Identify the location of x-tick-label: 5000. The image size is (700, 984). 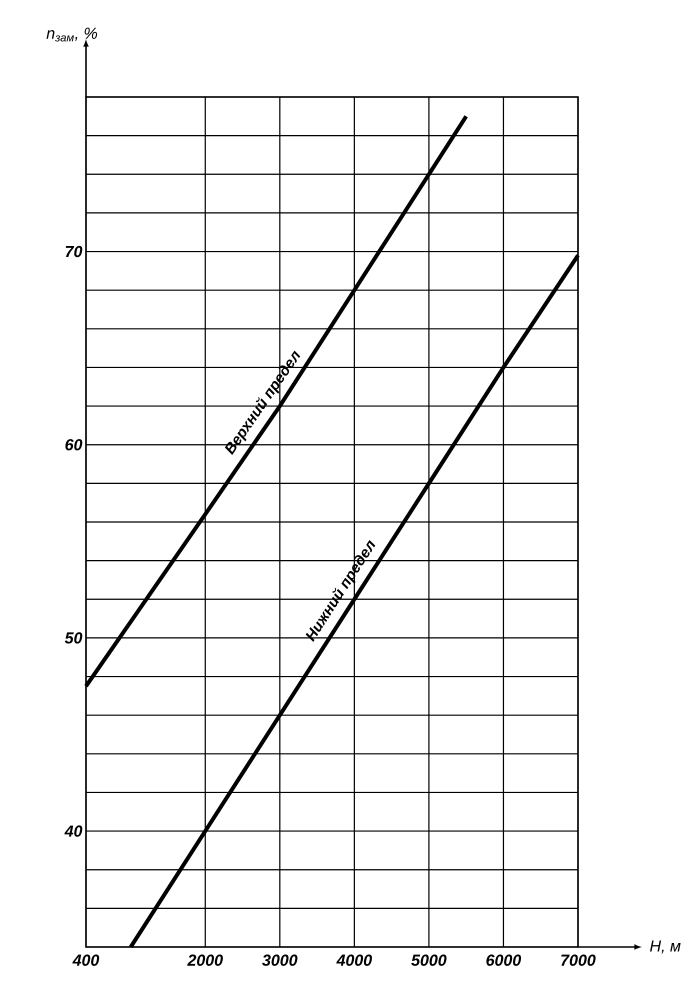
(429, 960).